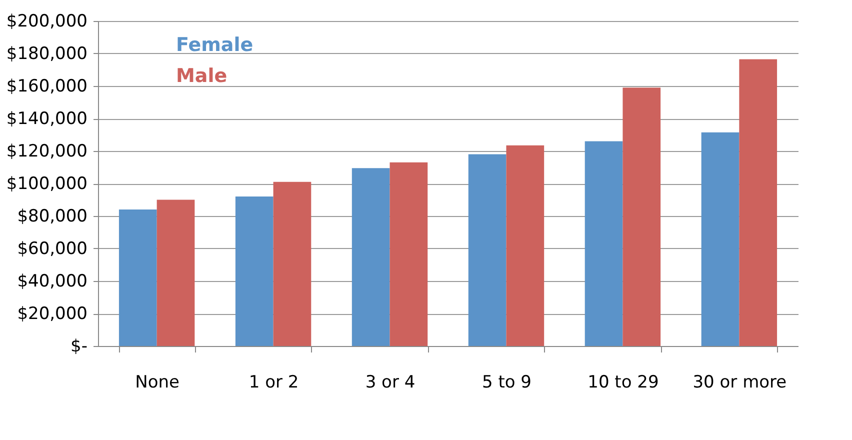  I want to click on x-tick-label: 1 or 2, so click(273, 382).